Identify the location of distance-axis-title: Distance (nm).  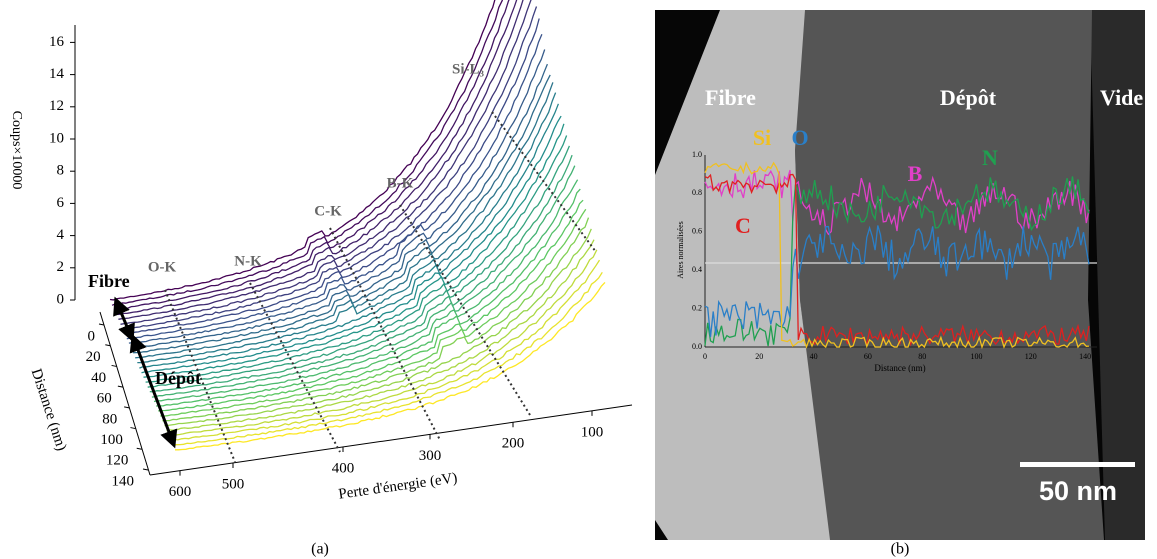
(49, 410).